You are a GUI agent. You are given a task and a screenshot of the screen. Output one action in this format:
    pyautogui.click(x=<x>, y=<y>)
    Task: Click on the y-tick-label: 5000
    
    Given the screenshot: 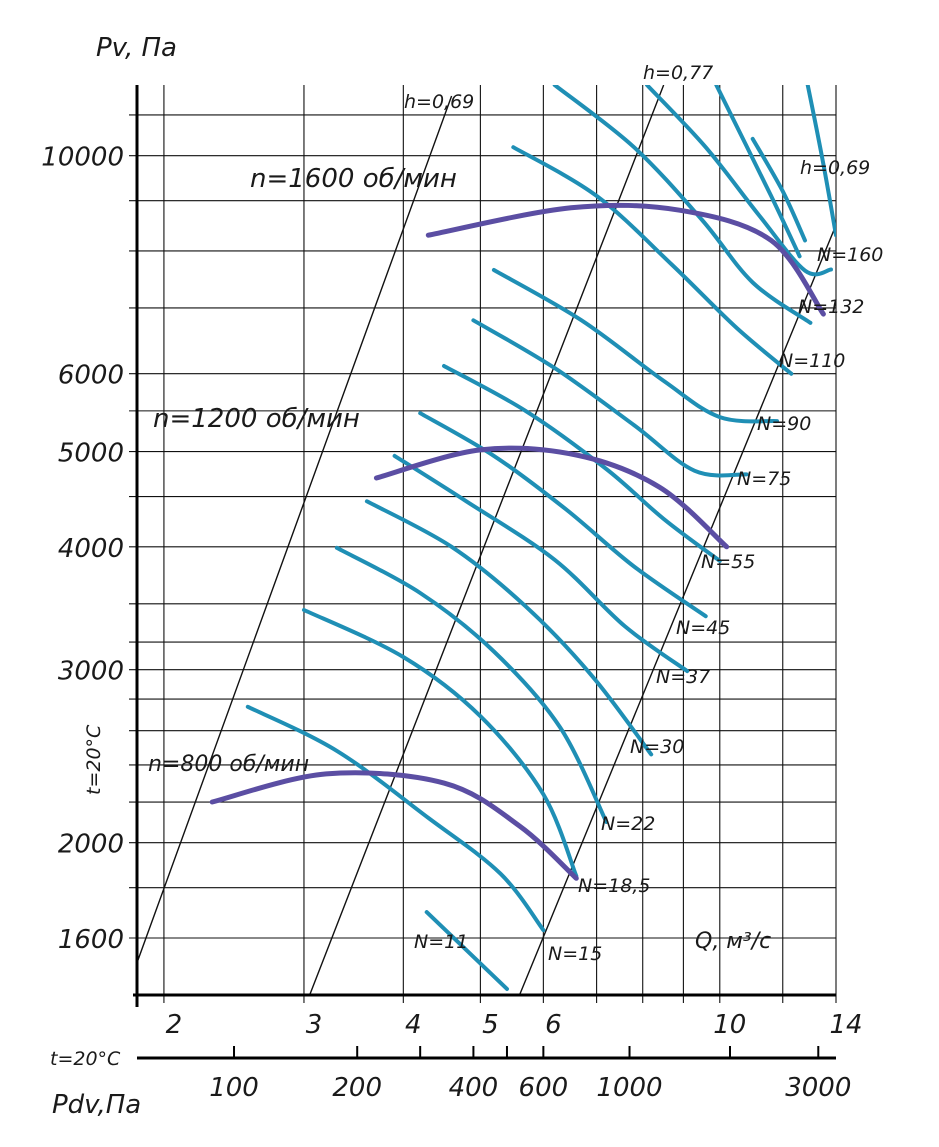 What is the action you would take?
    pyautogui.click(x=91, y=454)
    